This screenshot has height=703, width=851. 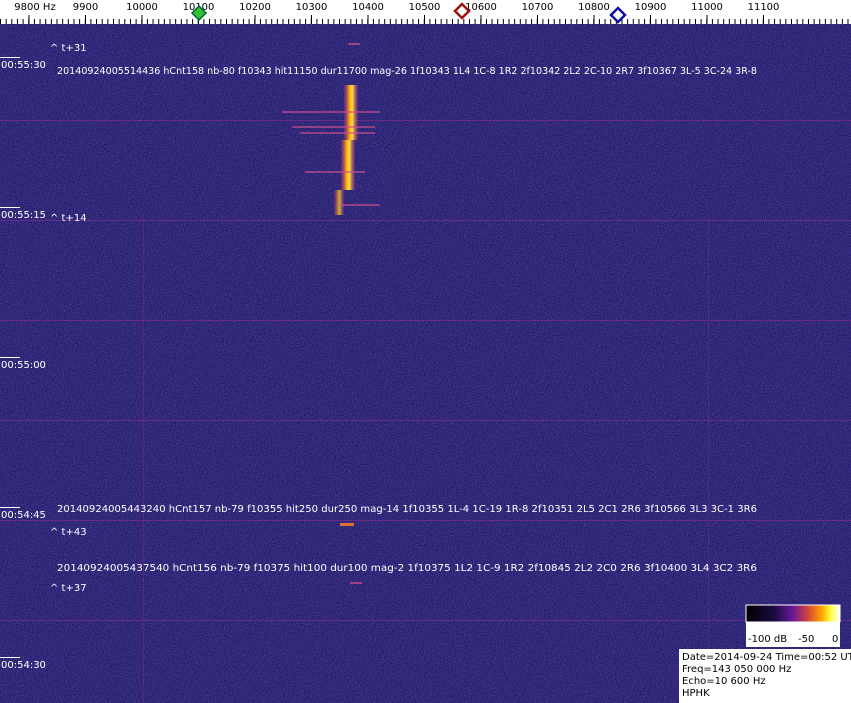 I want to click on frequency-tick-label: 10200, so click(x=255, y=7).